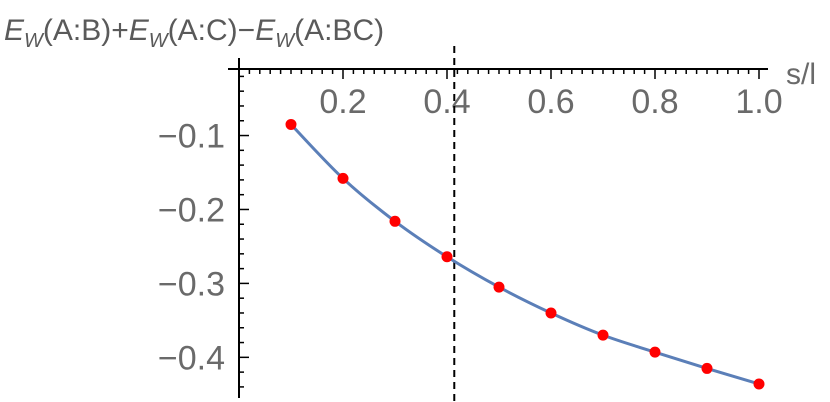 Image resolution: width=830 pixels, height=402 pixels. What do you see at coordinates (801, 74) in the screenshot?
I see `x-axis-label: s/l` at bounding box center [801, 74].